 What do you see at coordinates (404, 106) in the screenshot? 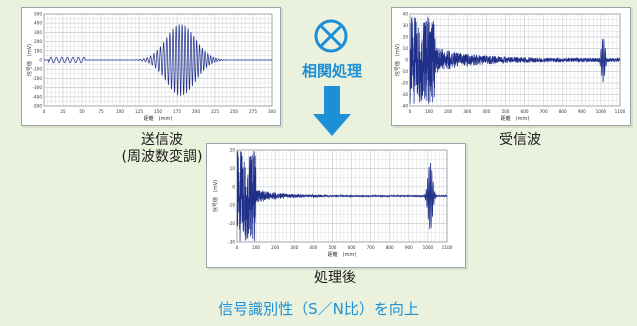
I see `y-tick-label: -40` at bounding box center [404, 106].